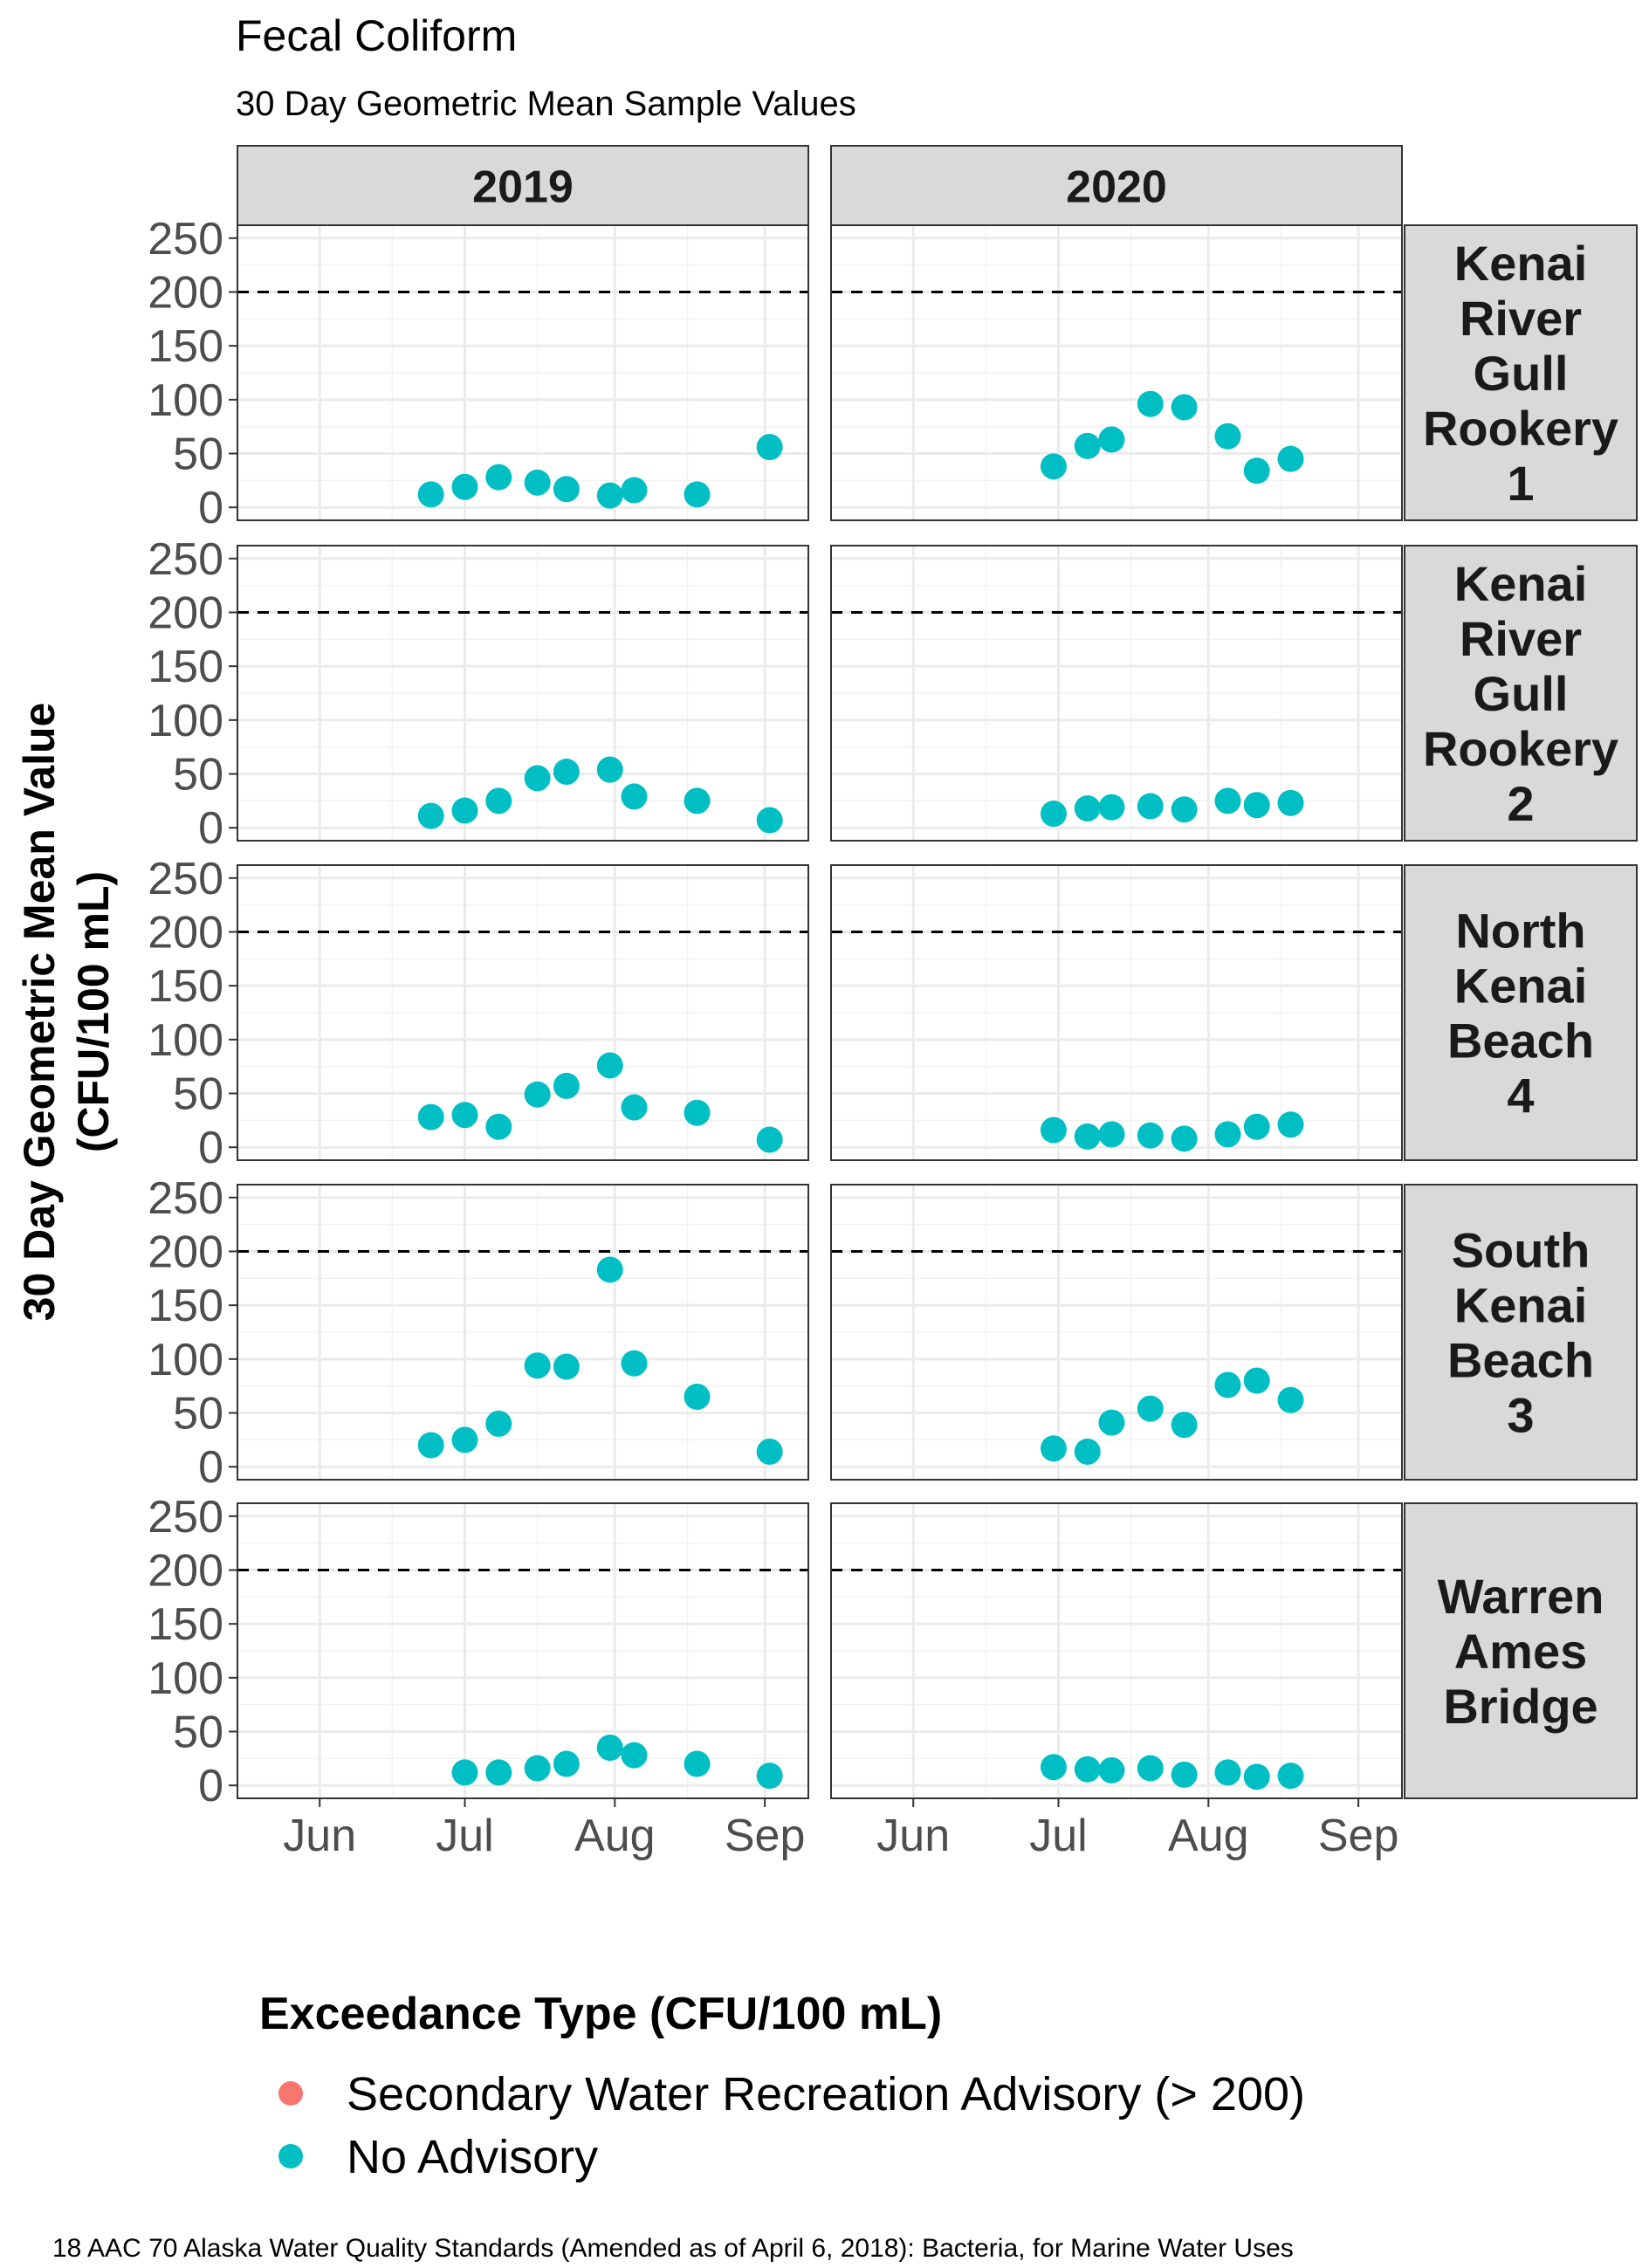 This screenshot has width=1649, height=2268. I want to click on x-axis-layer: Jun Jul Aug Sep Jun Jul Aug Sep, so click(840, 1830).